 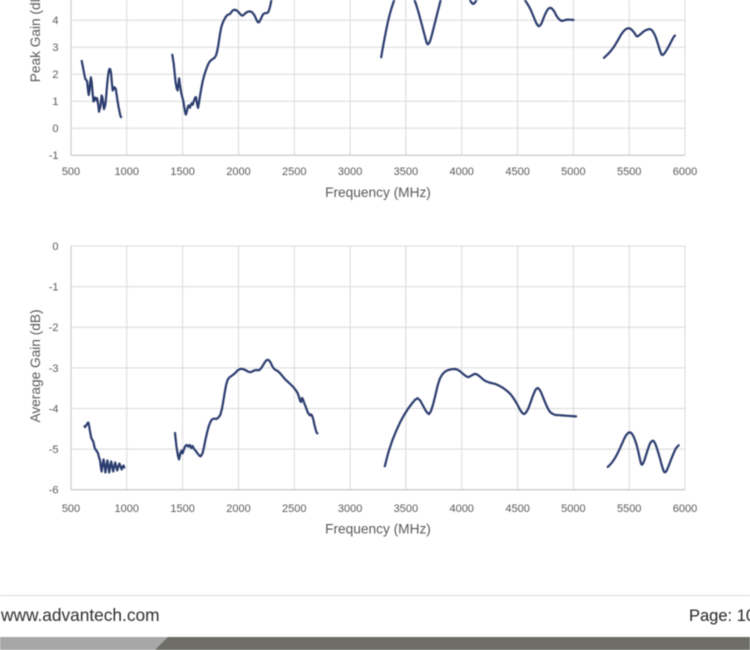 I want to click on svg-text: -4, so click(x=54, y=410).